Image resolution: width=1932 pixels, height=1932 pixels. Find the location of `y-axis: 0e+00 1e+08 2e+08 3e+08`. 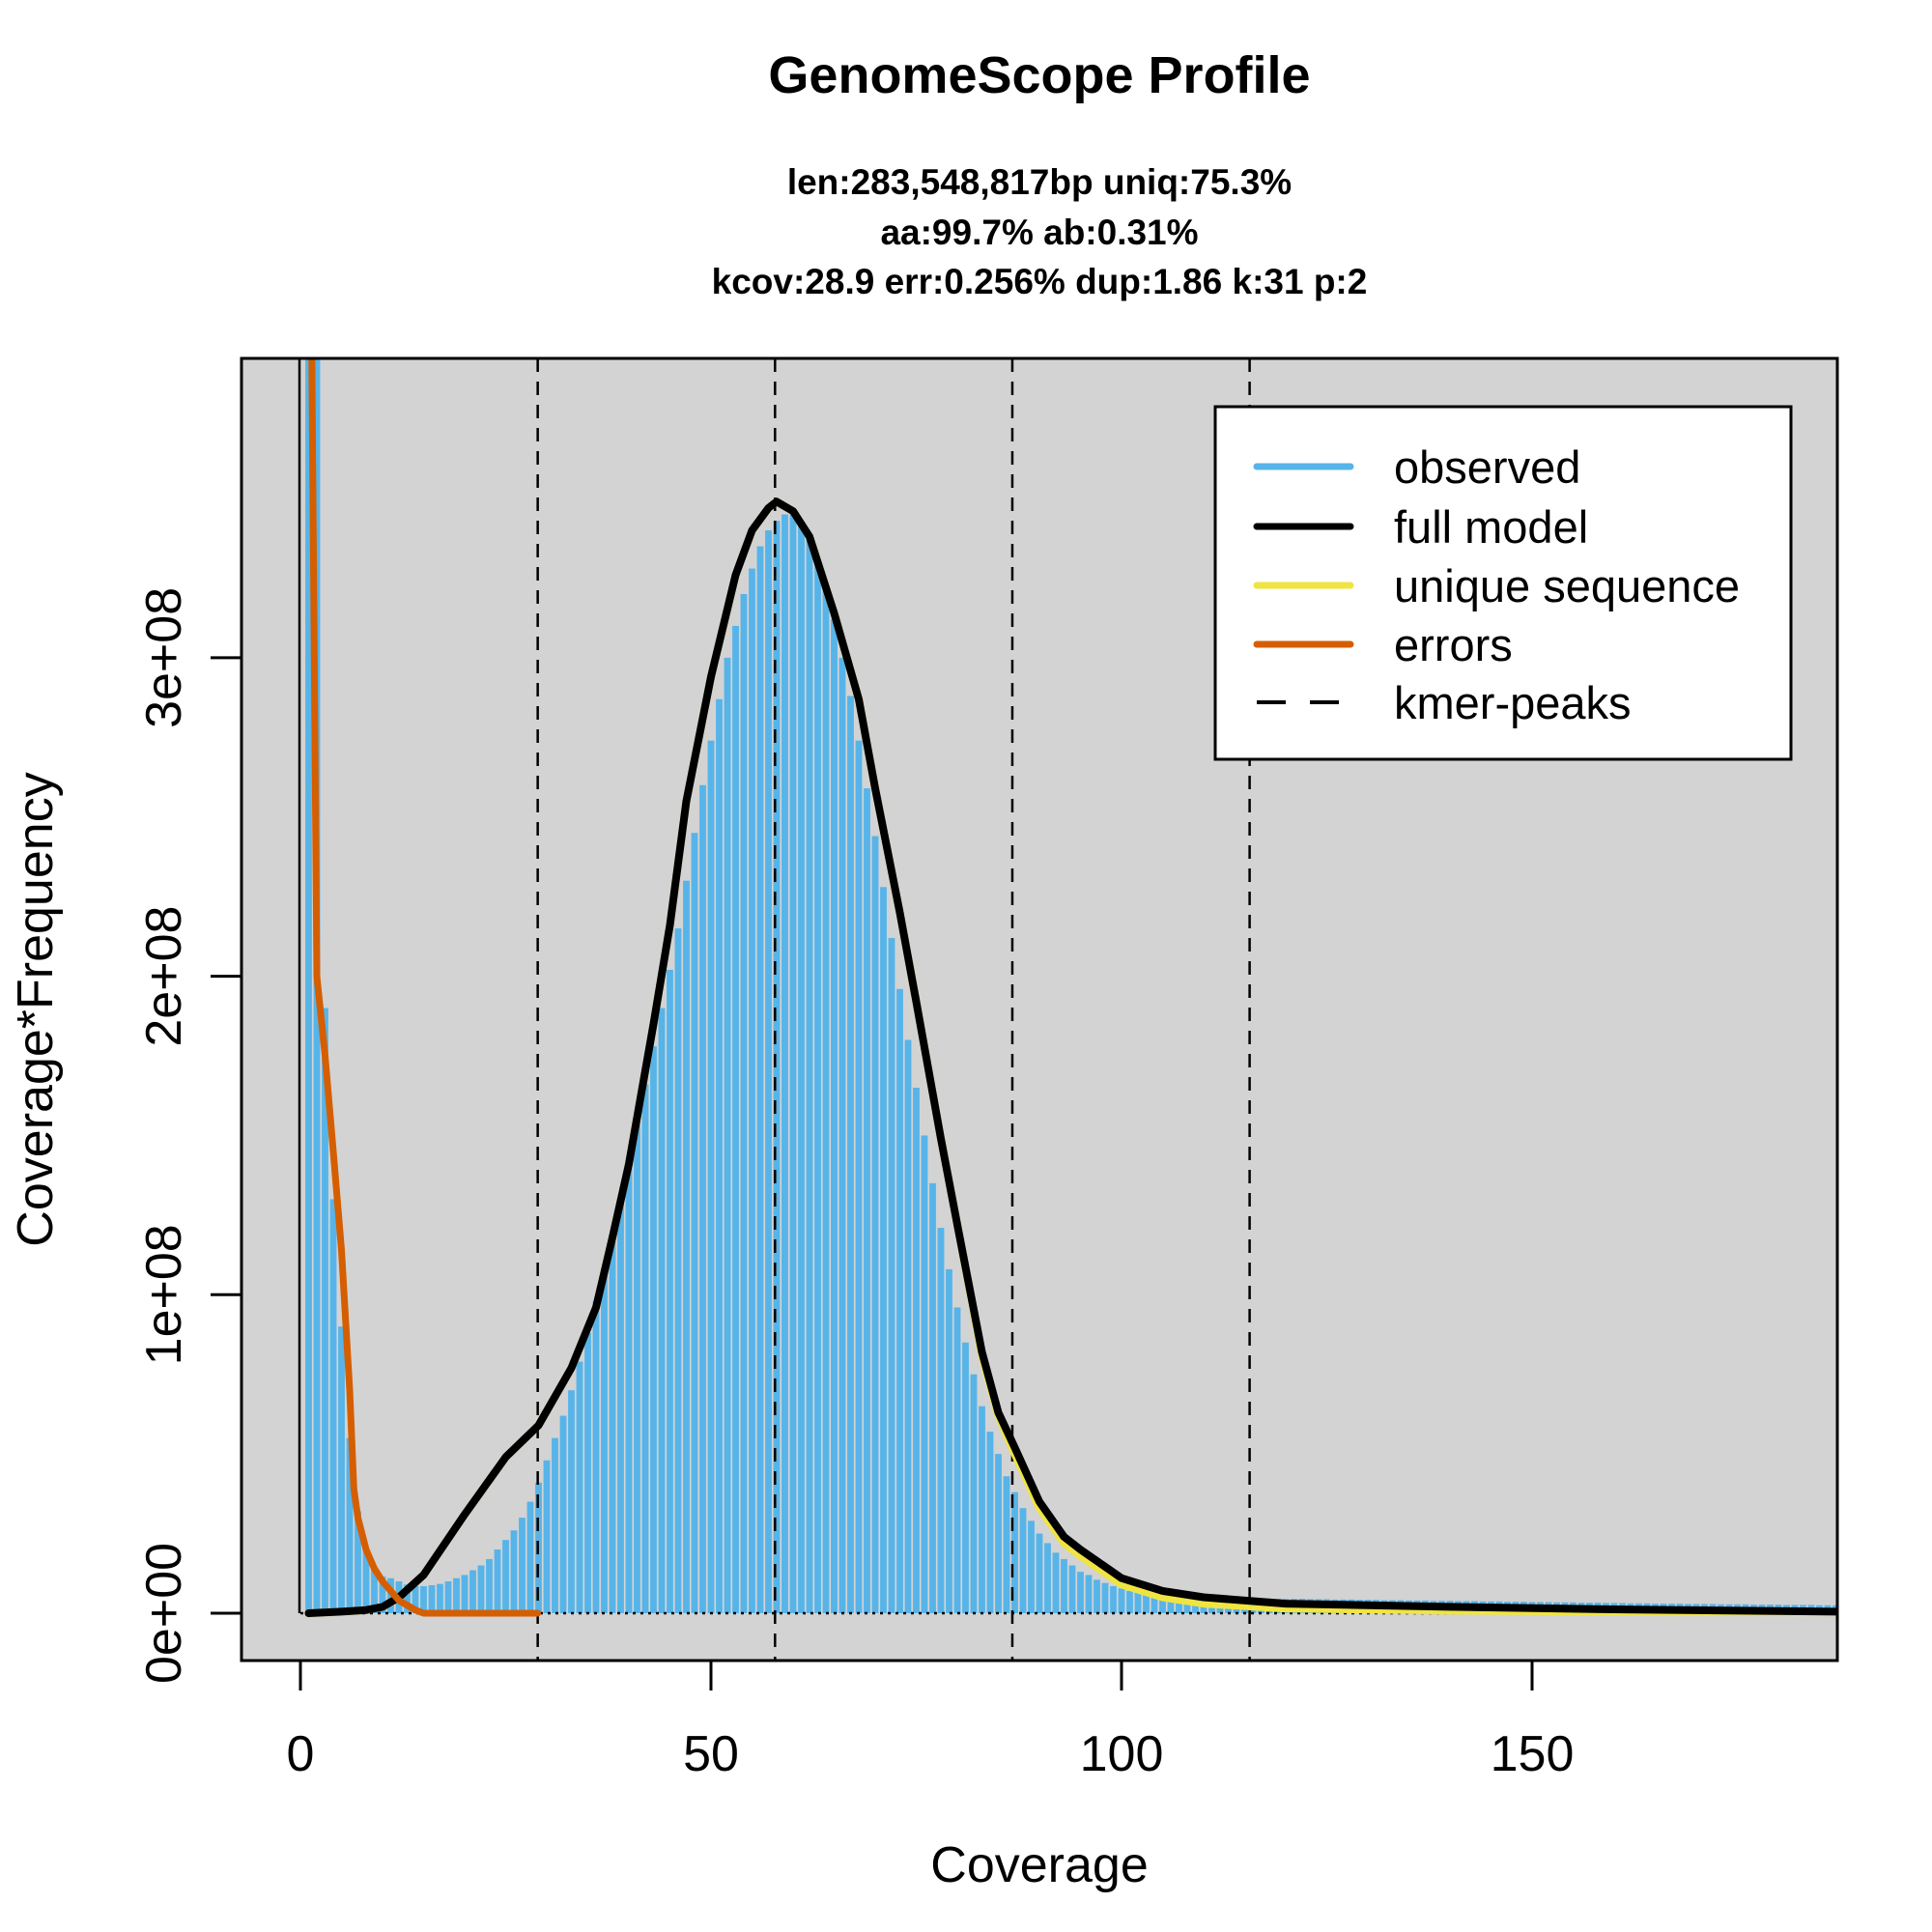

y-axis: 0e+00 1e+08 2e+08 3e+08 is located at coordinates (189, 1135).